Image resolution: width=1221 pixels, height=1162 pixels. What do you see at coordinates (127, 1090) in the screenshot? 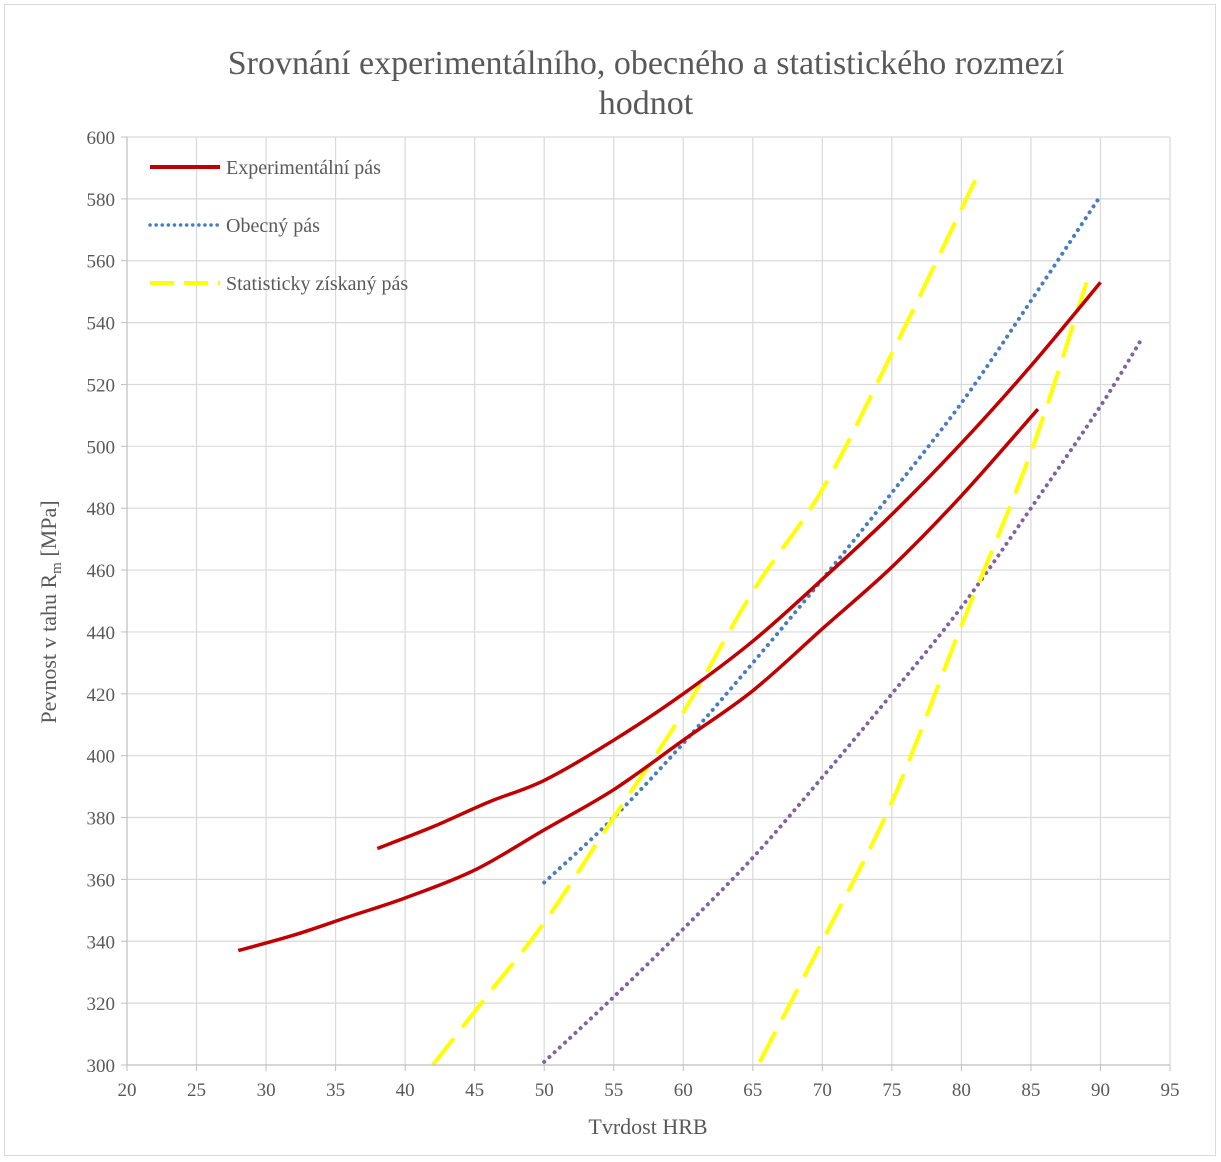
I see `x-tick-label: 20` at bounding box center [127, 1090].